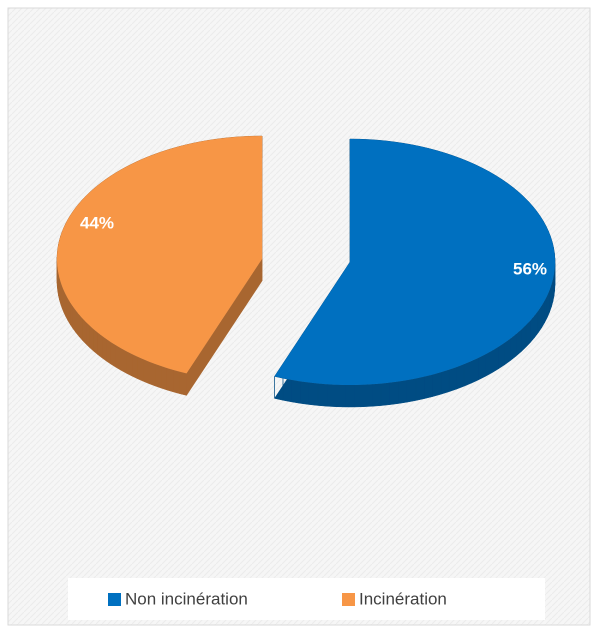  I want to click on legend-box, so click(306, 599).